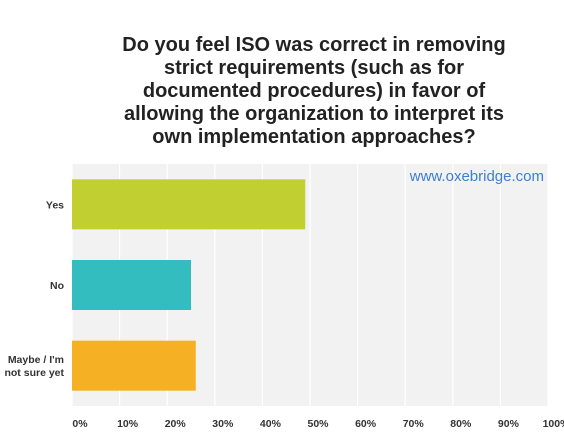  I want to click on category-labels: Yes No Maybe / I'm not sure yet, so click(34, 289).